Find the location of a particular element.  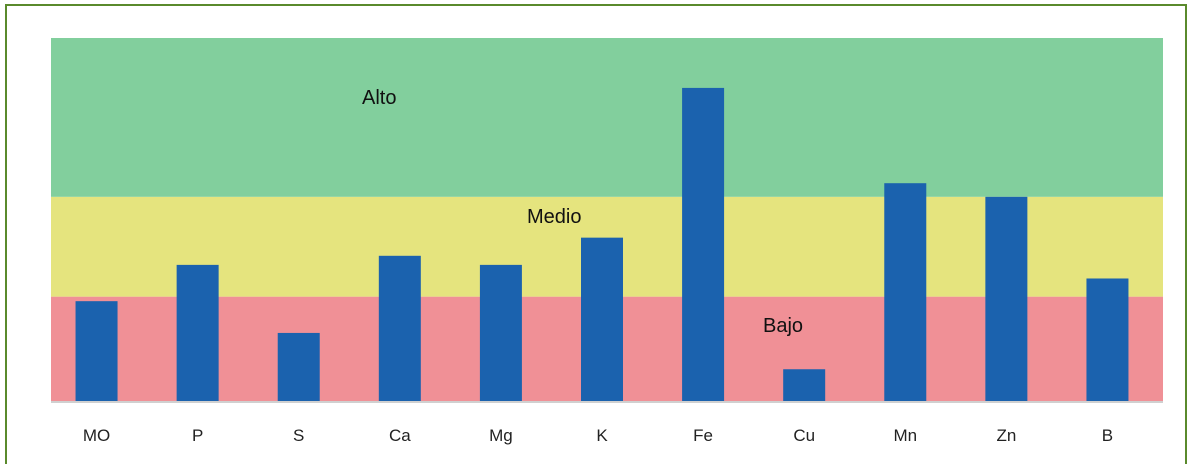

bar-ca is located at coordinates (399, 328).